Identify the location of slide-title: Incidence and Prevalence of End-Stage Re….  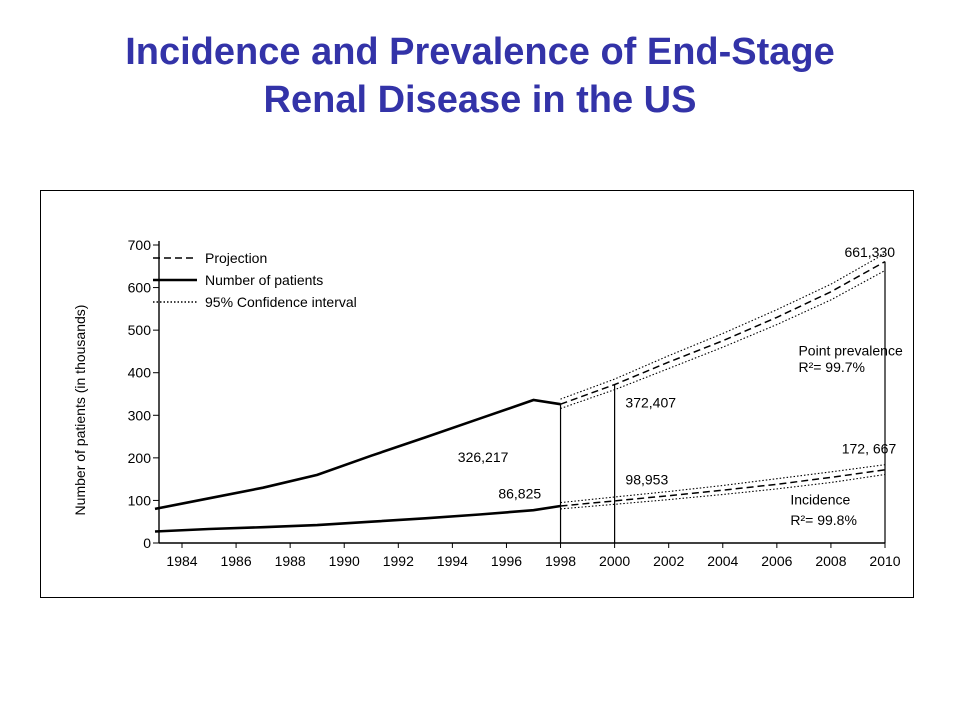
(480, 76).